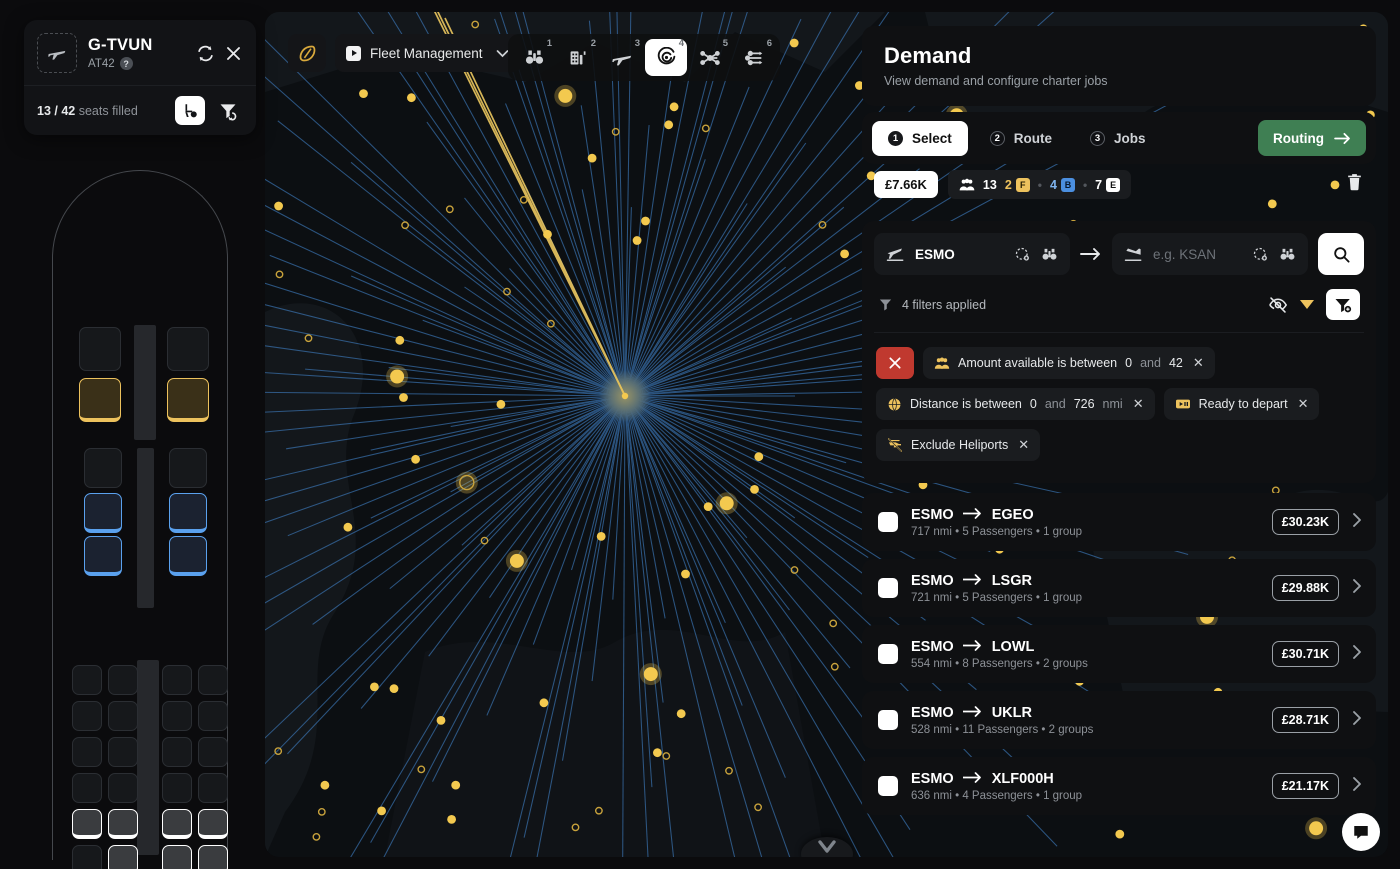  What do you see at coordinates (972, 254) in the screenshot?
I see `origin-airport-field: ESMO` at bounding box center [972, 254].